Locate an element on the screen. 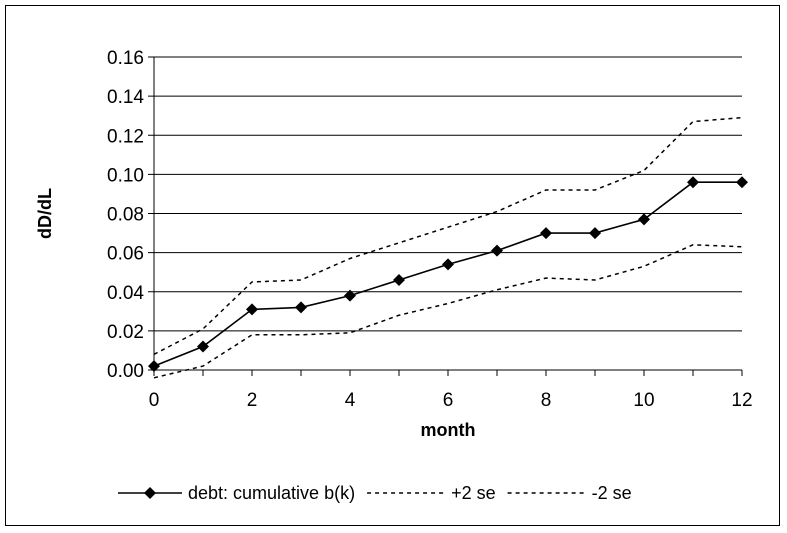  y-tick-label: 0.04 is located at coordinates (125, 293).